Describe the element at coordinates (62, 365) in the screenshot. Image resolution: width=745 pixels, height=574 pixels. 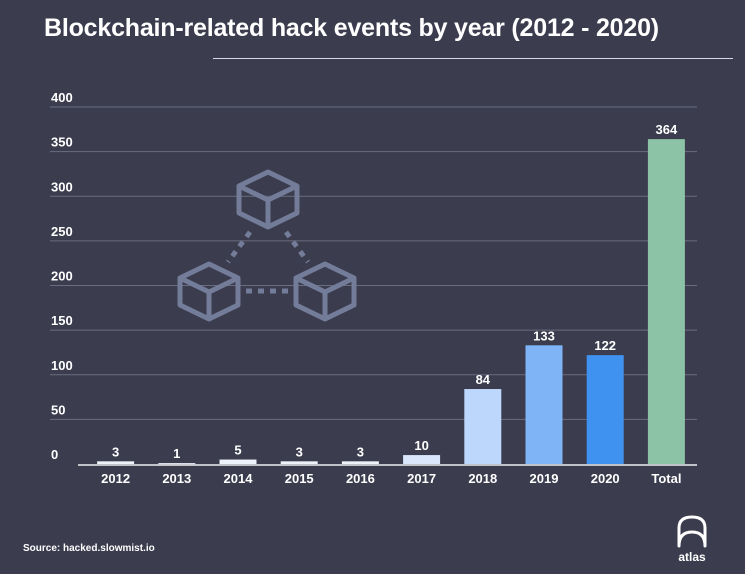
I see `y-tick-label: 100` at that location.